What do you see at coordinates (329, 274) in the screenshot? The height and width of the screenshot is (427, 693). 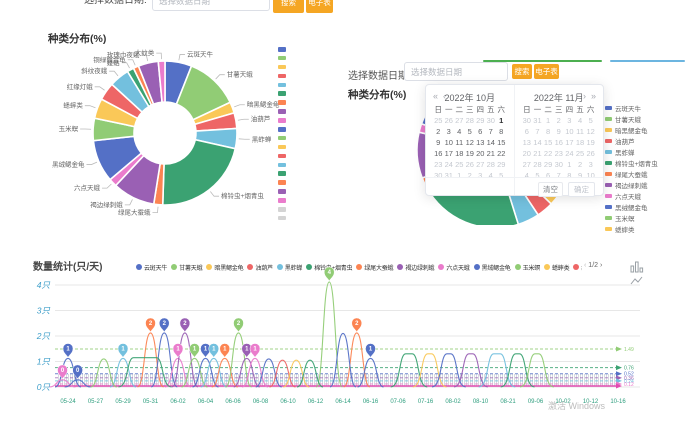 I see `peak-marker-pin: 4` at bounding box center [329, 274].